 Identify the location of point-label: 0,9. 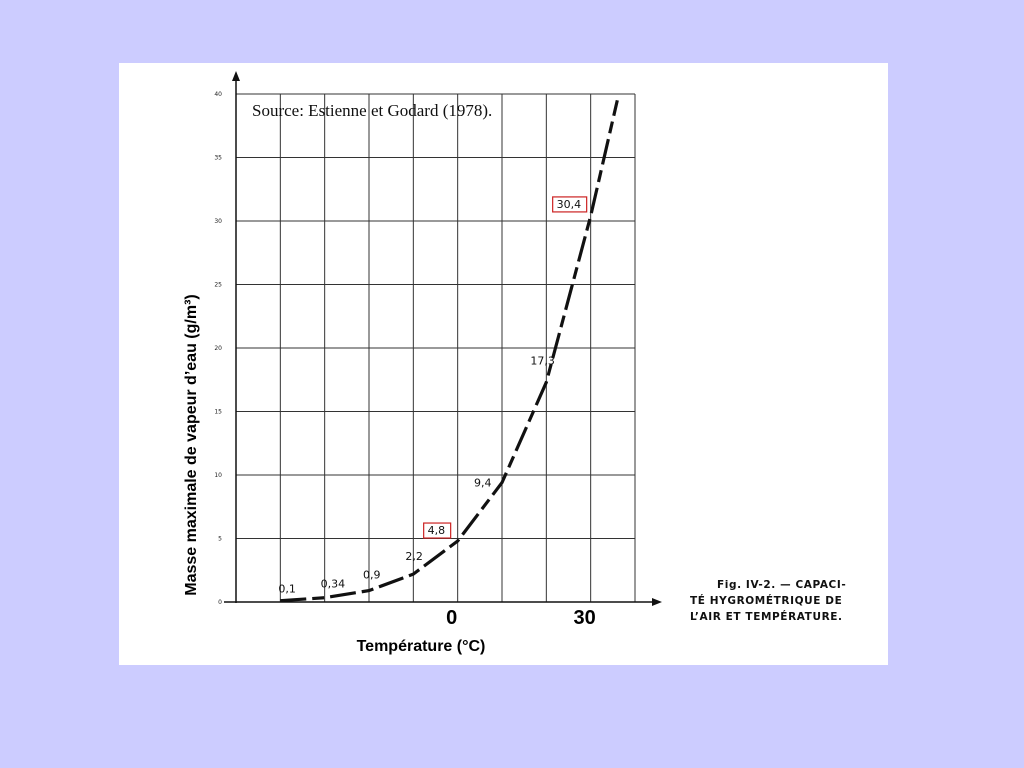
(372, 575).